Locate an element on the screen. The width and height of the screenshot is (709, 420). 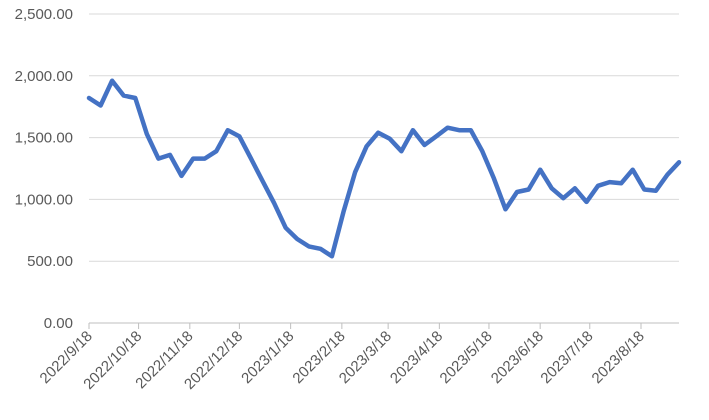
y-tick-label: 1,500.00 is located at coordinates (44, 138).